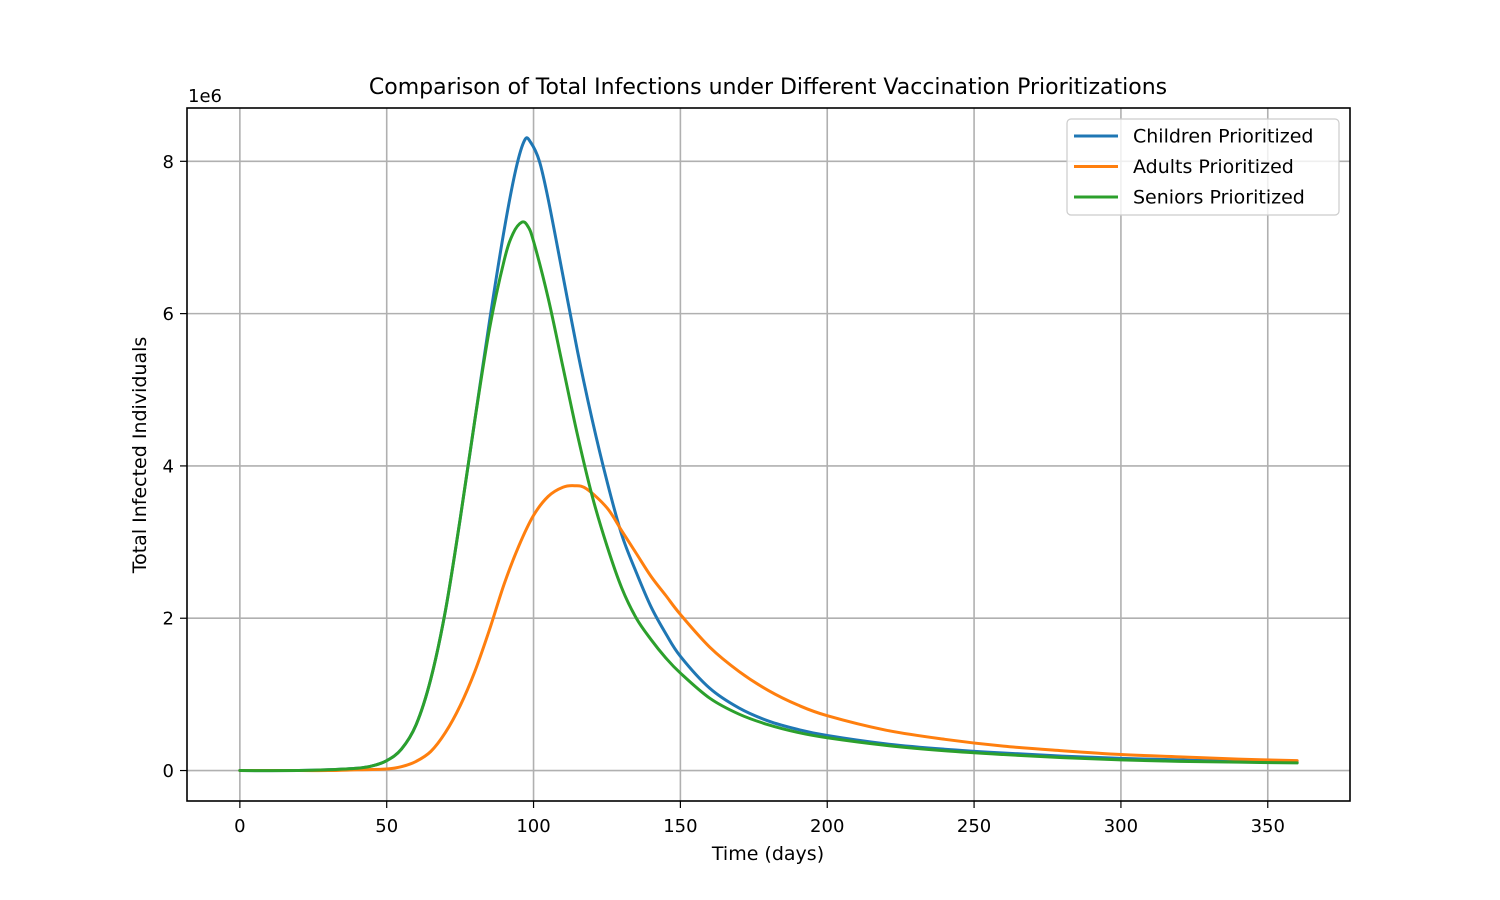  What do you see at coordinates (759, 819) in the screenshot?
I see `x-axis-ticks: 0 50 100 150 200 250 300 350` at bounding box center [759, 819].